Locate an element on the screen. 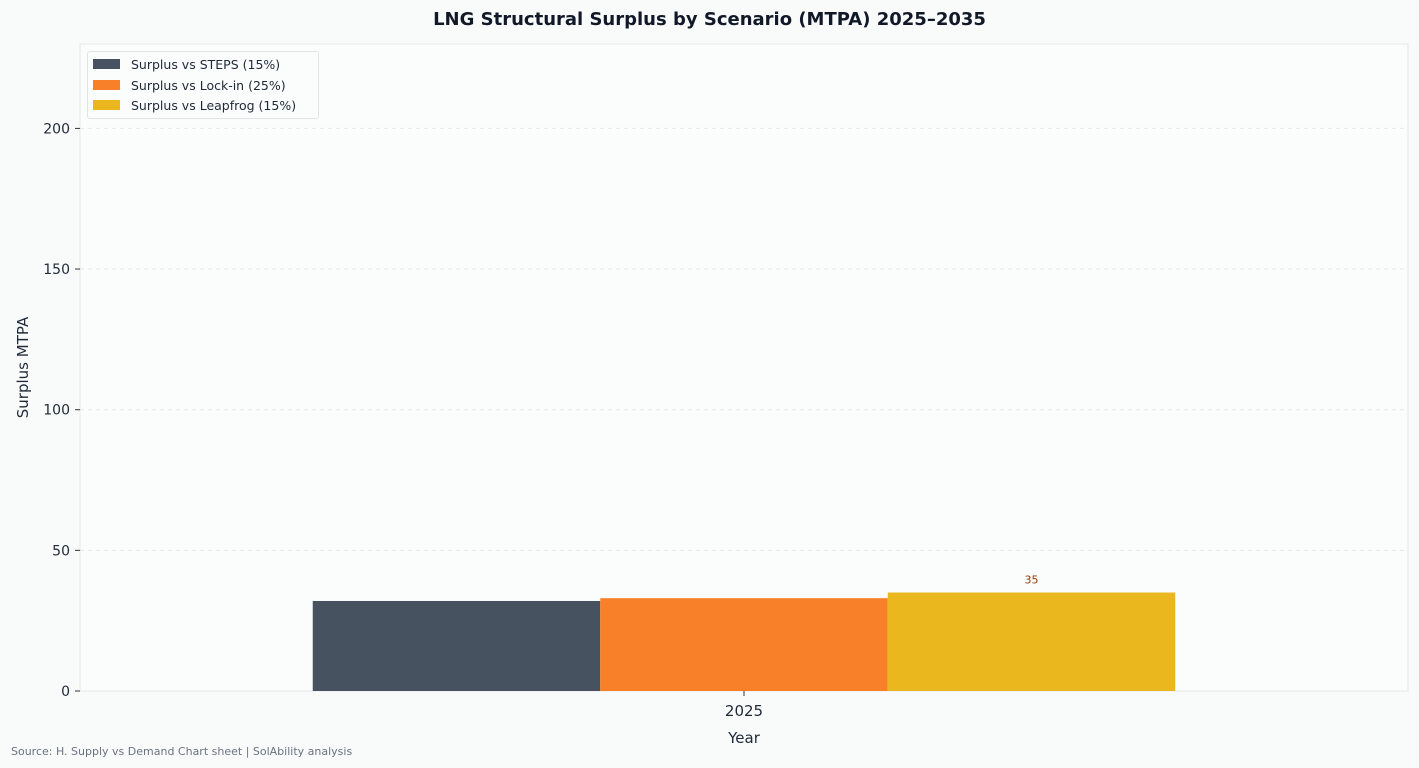 The width and height of the screenshot is (1419, 768). y-tick-label: 150 is located at coordinates (56, 270).